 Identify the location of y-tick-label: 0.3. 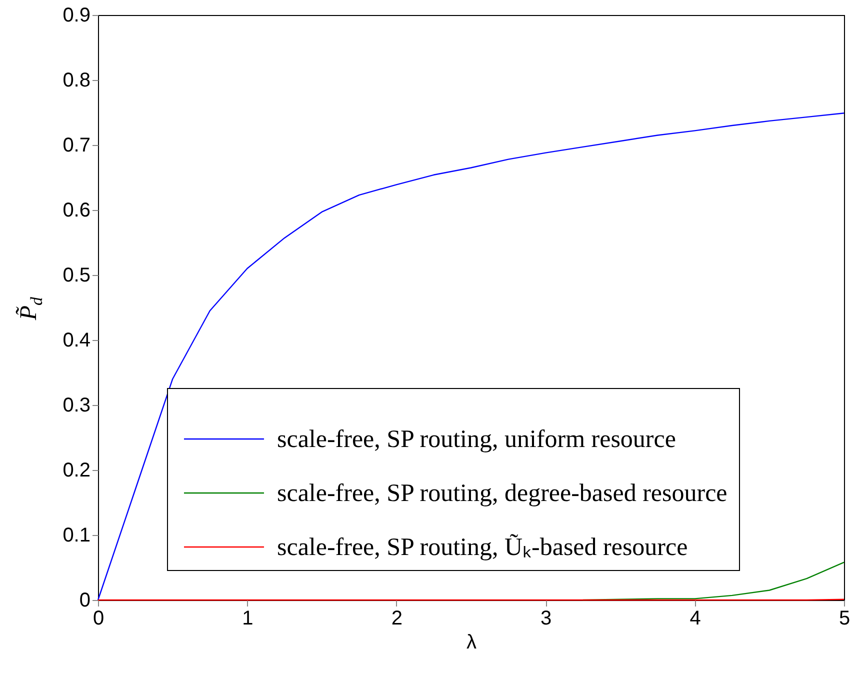
(76, 405).